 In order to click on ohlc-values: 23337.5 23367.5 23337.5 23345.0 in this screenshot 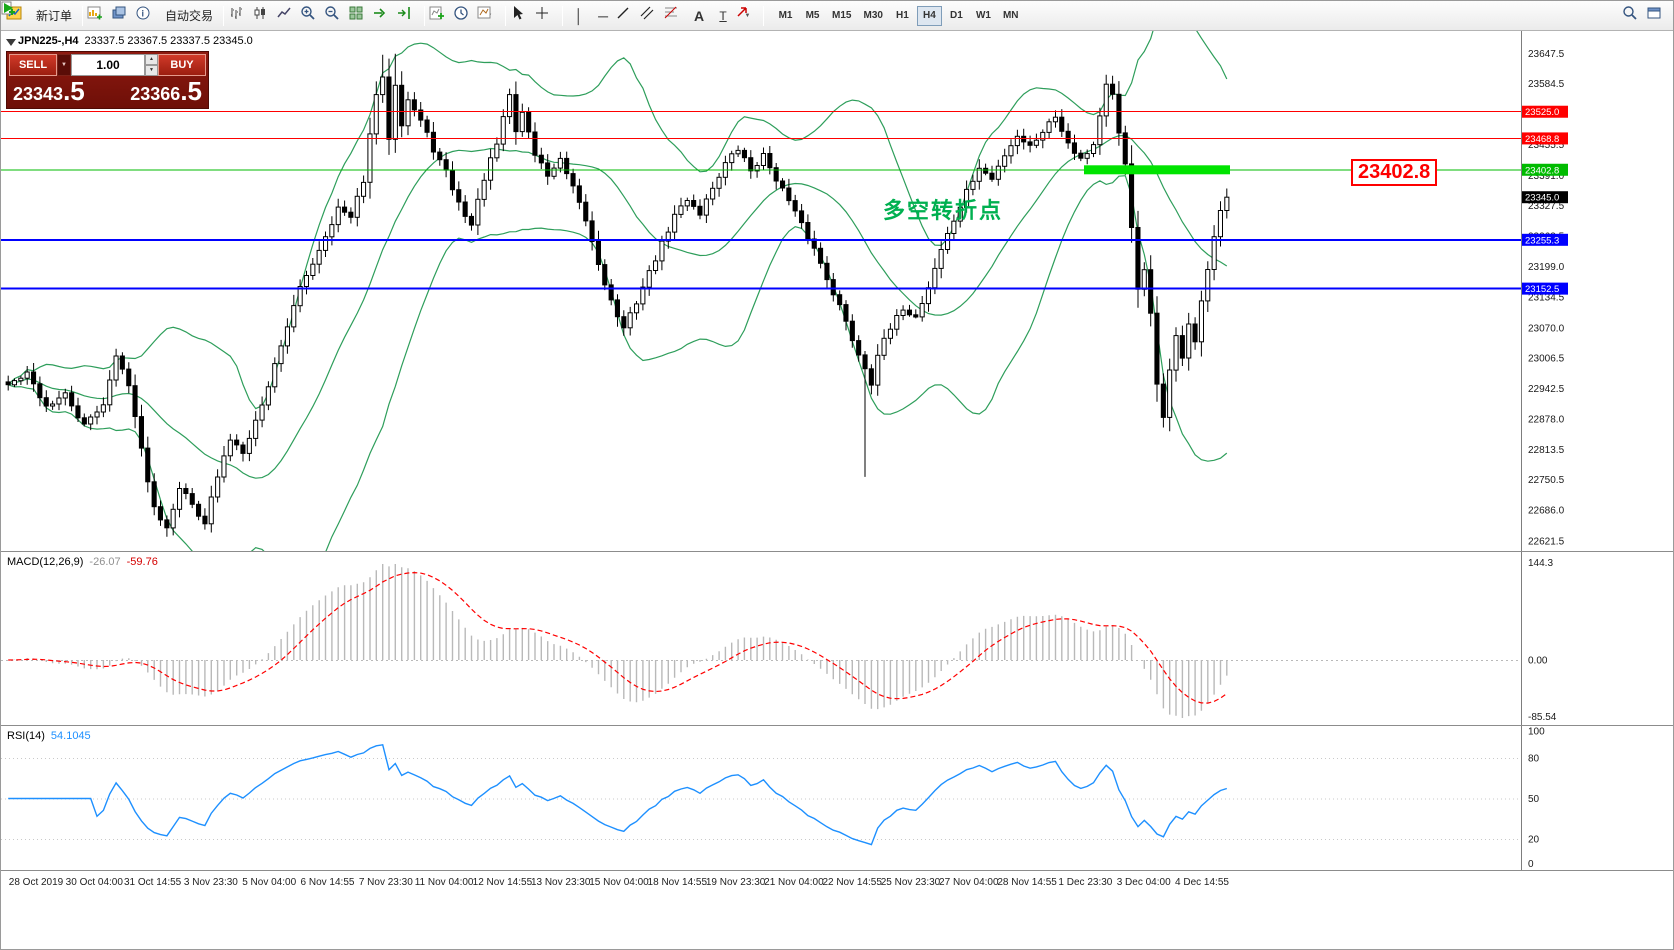, I will do `click(168, 41)`.